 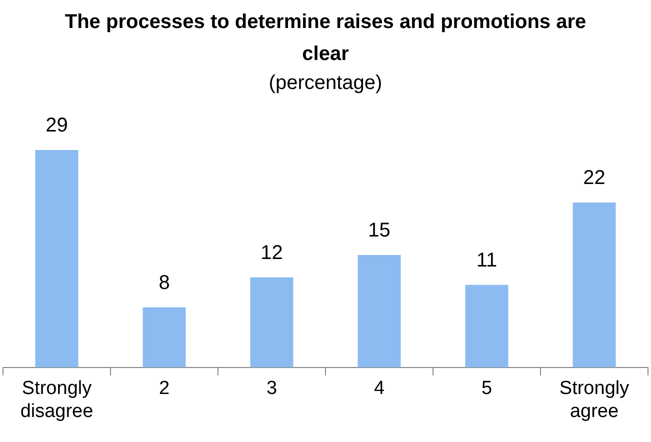 What do you see at coordinates (486, 389) in the screenshot?
I see `x-tick-label: 5` at bounding box center [486, 389].